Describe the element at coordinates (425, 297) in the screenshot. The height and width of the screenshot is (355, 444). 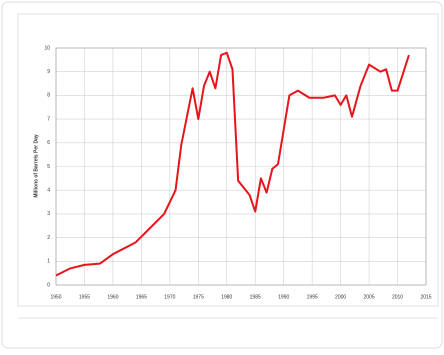
I see `x-tick-label: 2015` at that location.